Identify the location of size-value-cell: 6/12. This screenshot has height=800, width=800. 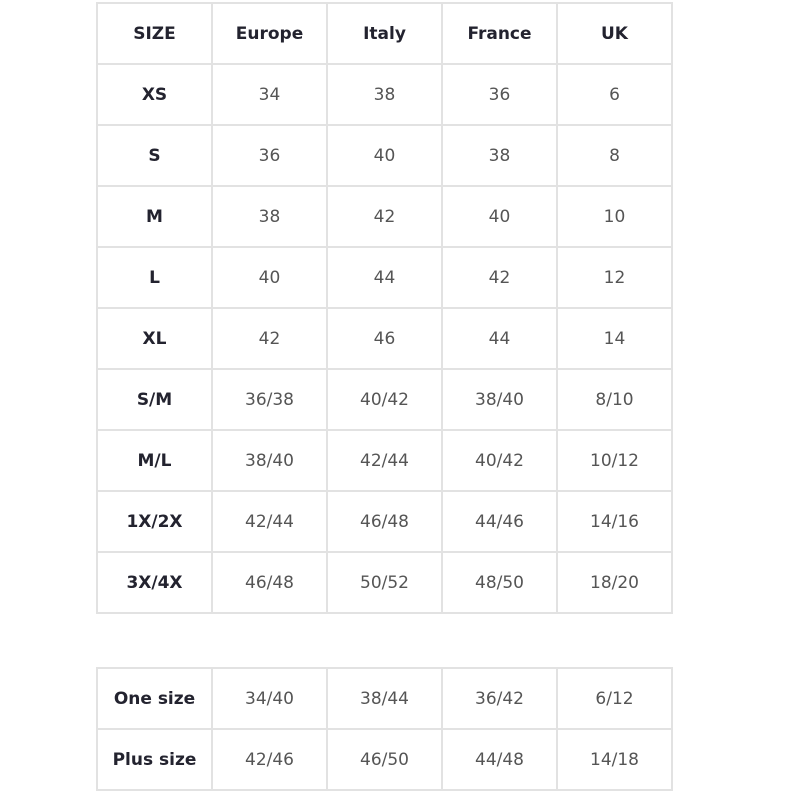
(614, 698).